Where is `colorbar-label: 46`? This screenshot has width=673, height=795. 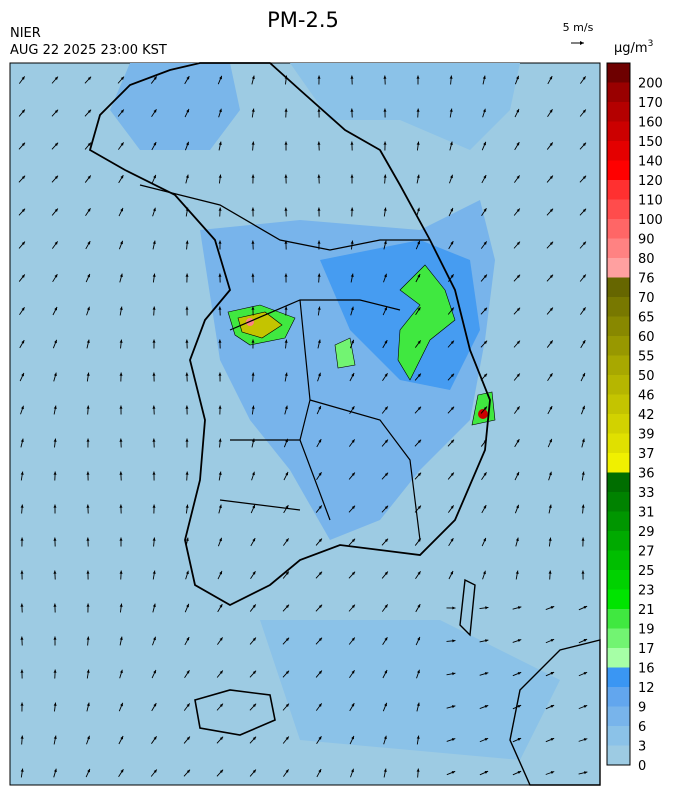 colorbar-label: 46 is located at coordinates (646, 396).